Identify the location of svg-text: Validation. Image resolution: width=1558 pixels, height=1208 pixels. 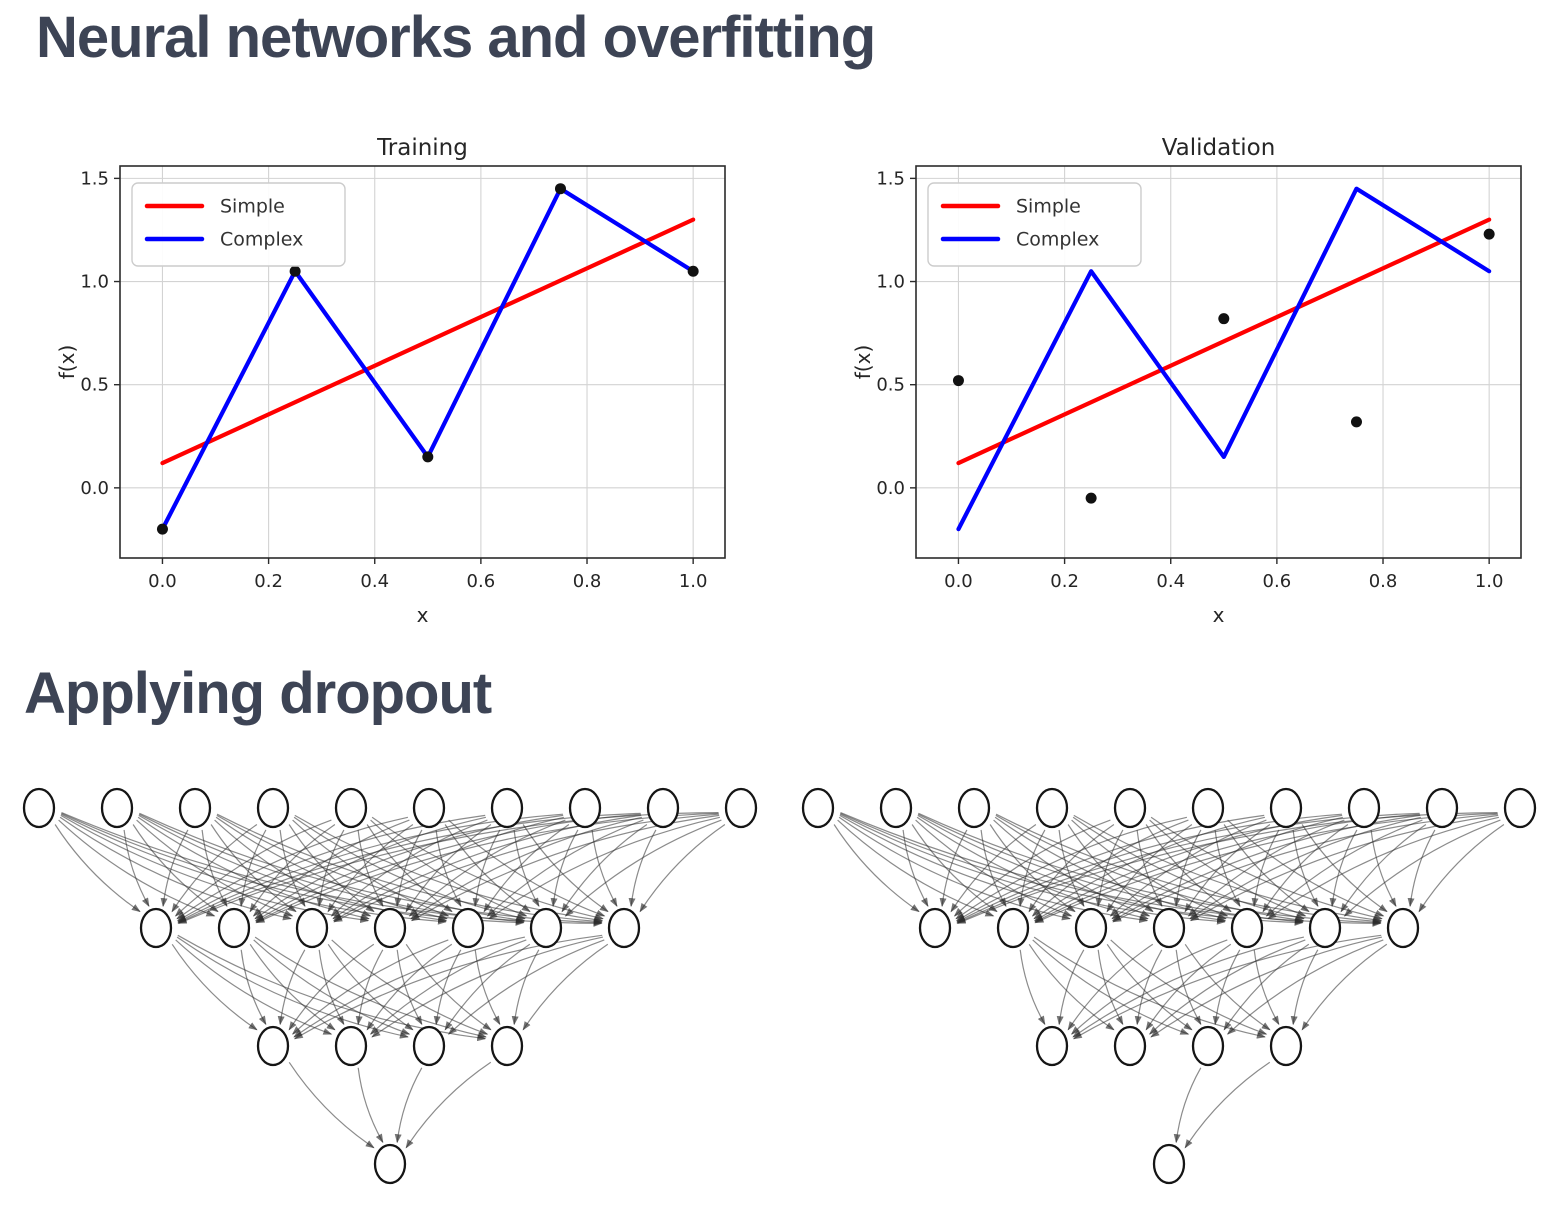
(1219, 148).